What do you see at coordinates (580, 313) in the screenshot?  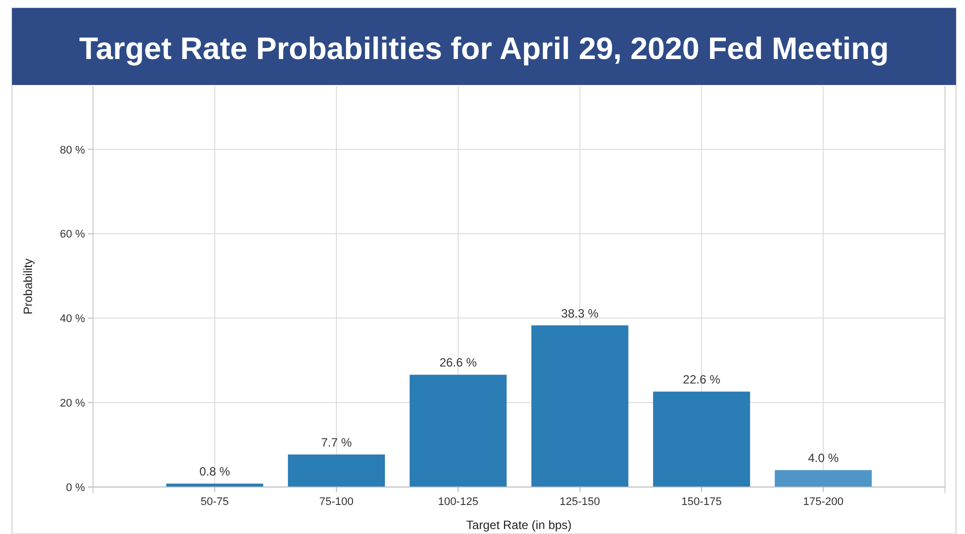 I see `data-label: 38.3 %` at bounding box center [580, 313].